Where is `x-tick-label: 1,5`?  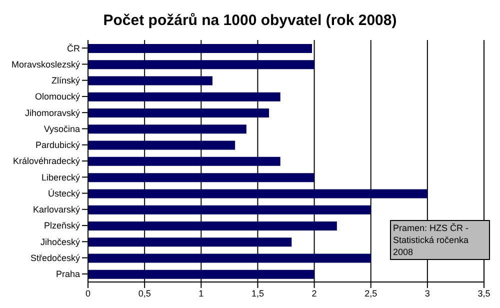 x-tick-label: 1,5 is located at coordinates (257, 293).